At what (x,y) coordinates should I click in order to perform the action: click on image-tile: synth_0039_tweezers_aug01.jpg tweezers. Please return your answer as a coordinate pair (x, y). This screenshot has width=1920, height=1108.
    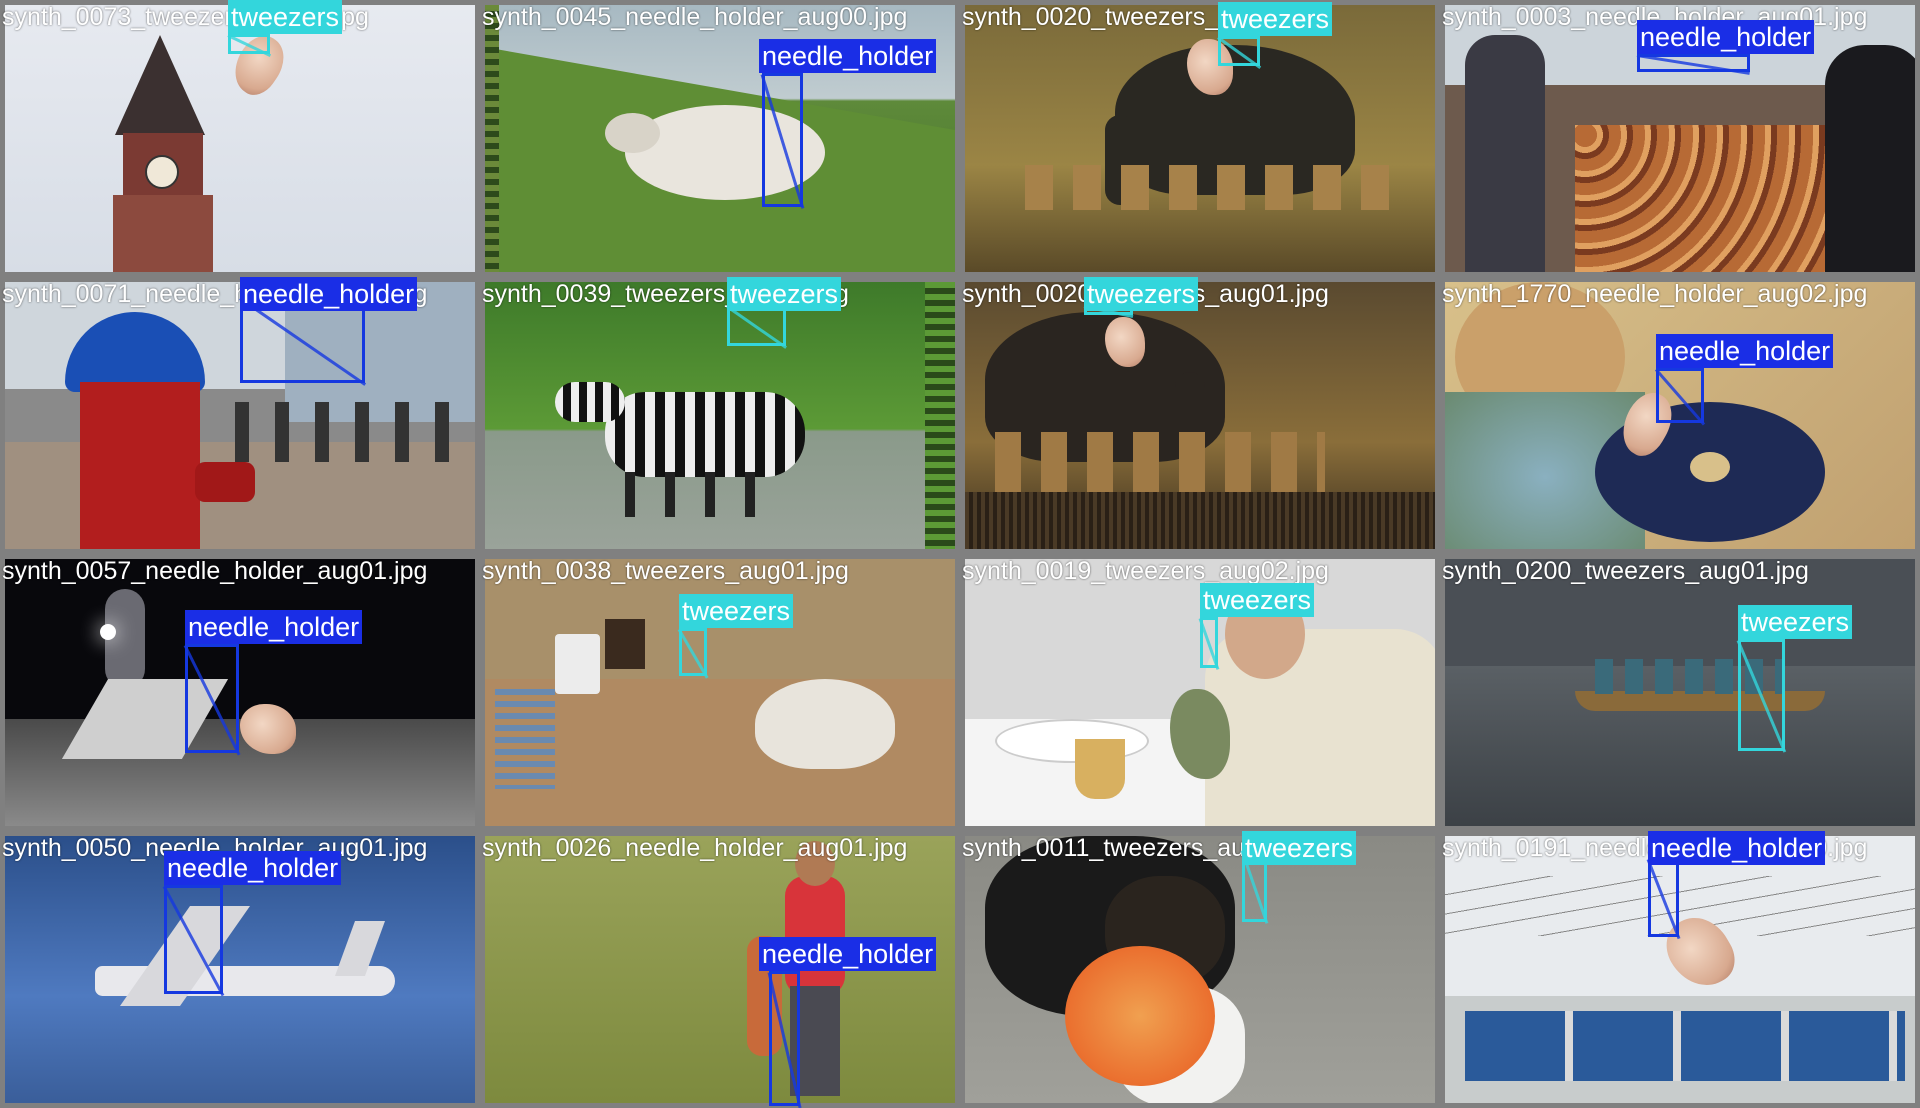
    Looking at the image, I should click on (720, 415).